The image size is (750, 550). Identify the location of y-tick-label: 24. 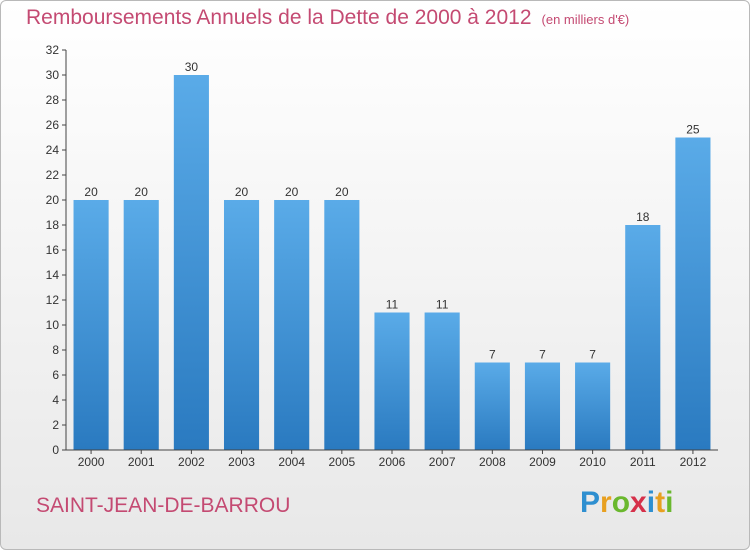
(53, 150).